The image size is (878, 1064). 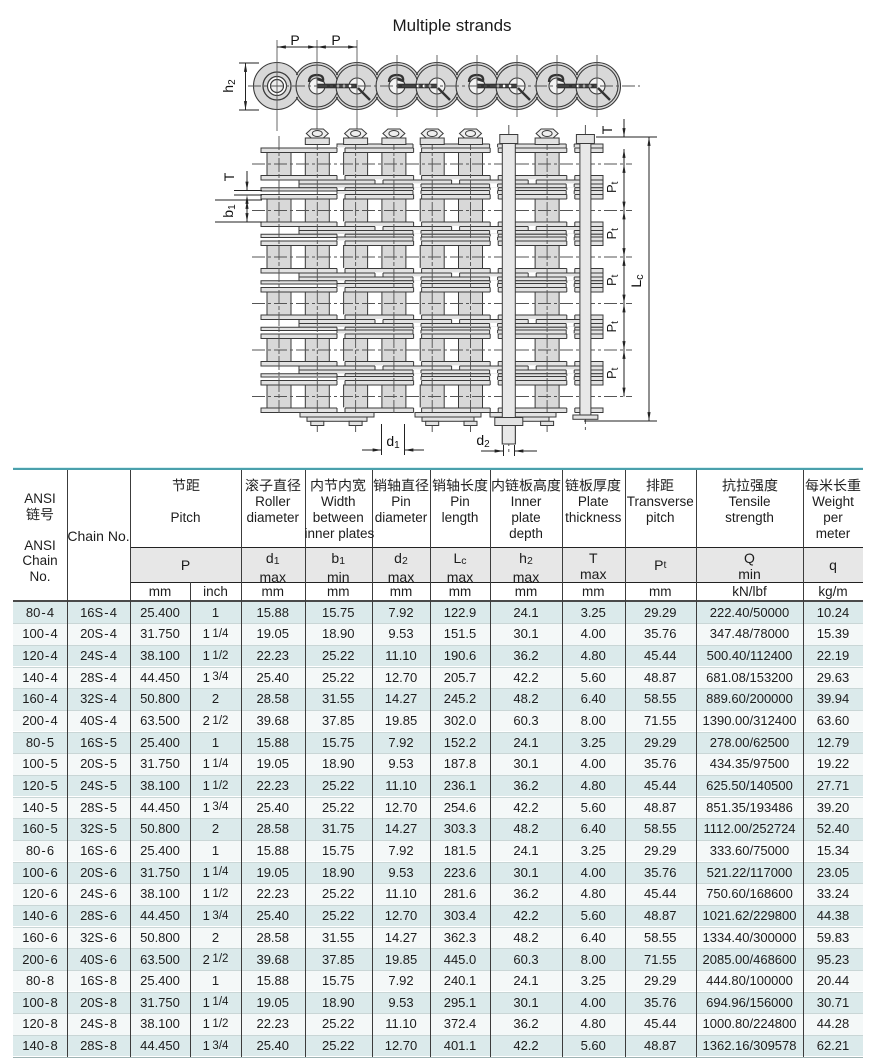 I want to click on svg-text: h2, so click(x=229, y=86).